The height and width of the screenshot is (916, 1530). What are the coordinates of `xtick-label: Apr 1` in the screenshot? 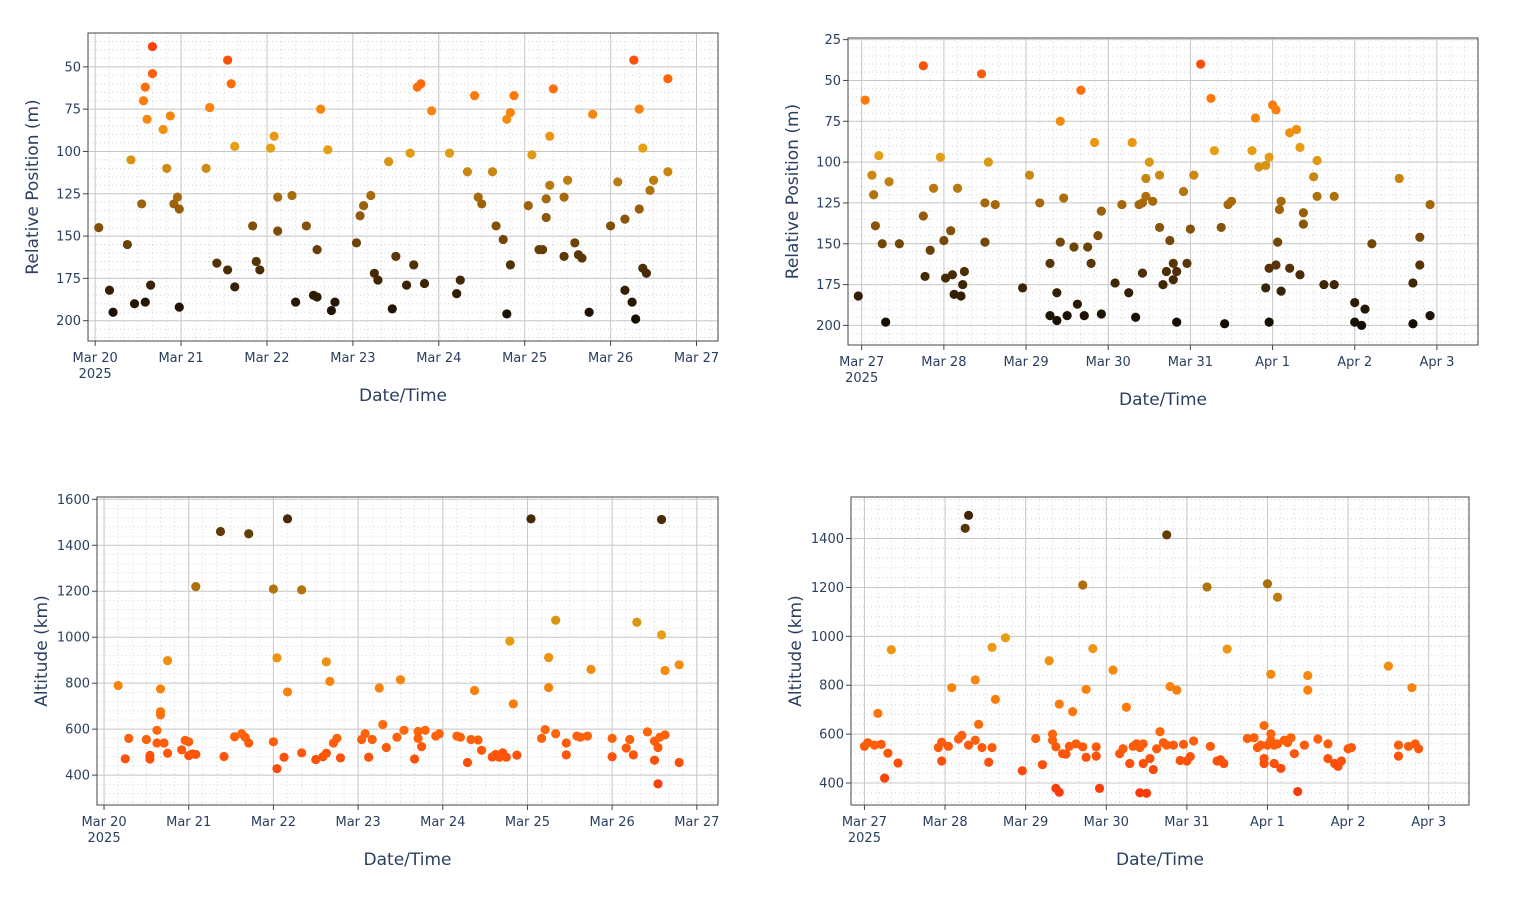 It's located at (1267, 822).